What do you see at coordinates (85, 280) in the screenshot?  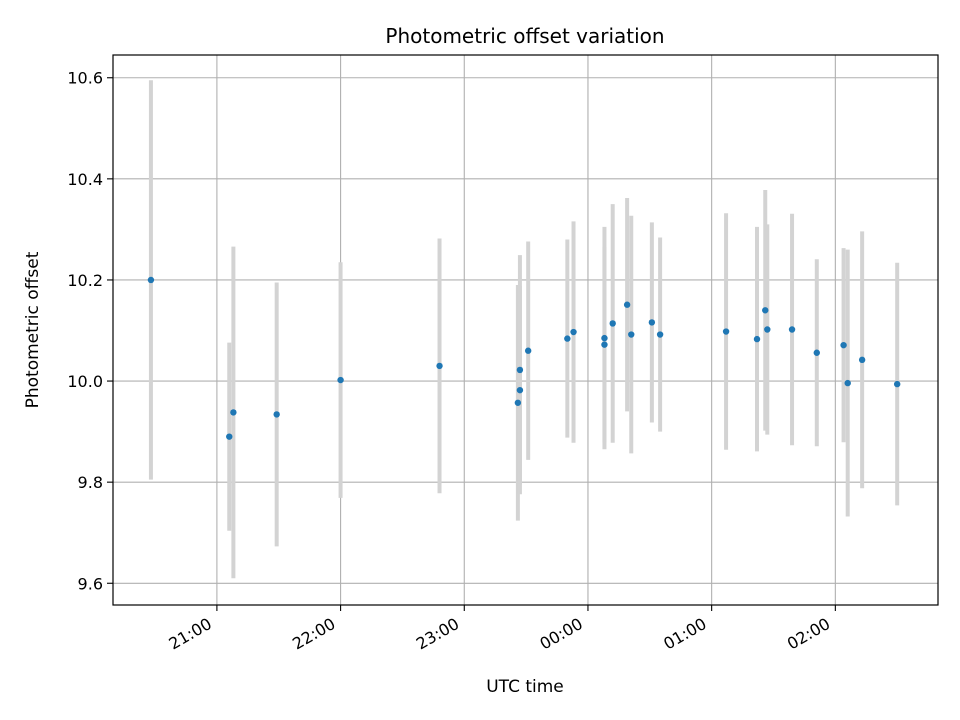 I see `y-tick-label: 10.2` at bounding box center [85, 280].